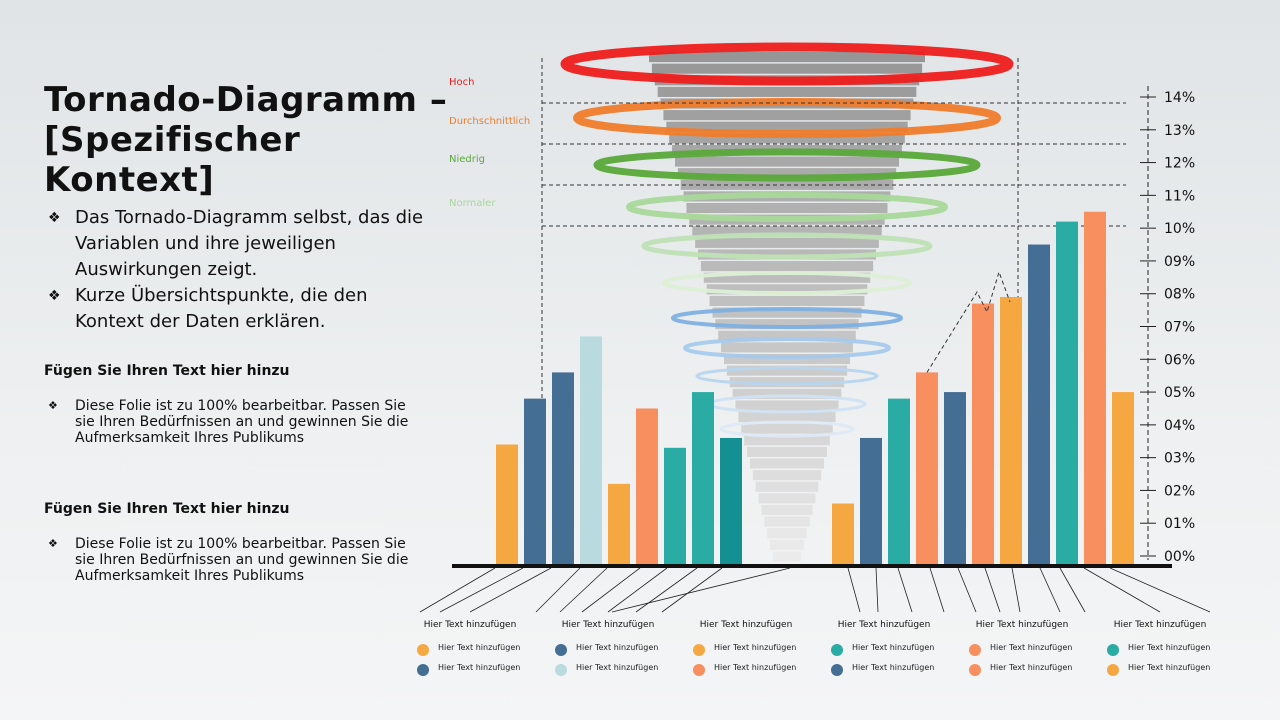 Image resolution: width=1280 pixels, height=720 pixels. What do you see at coordinates (1179, 360) in the screenshot?
I see `y-tick-label: 06%` at bounding box center [1179, 360].